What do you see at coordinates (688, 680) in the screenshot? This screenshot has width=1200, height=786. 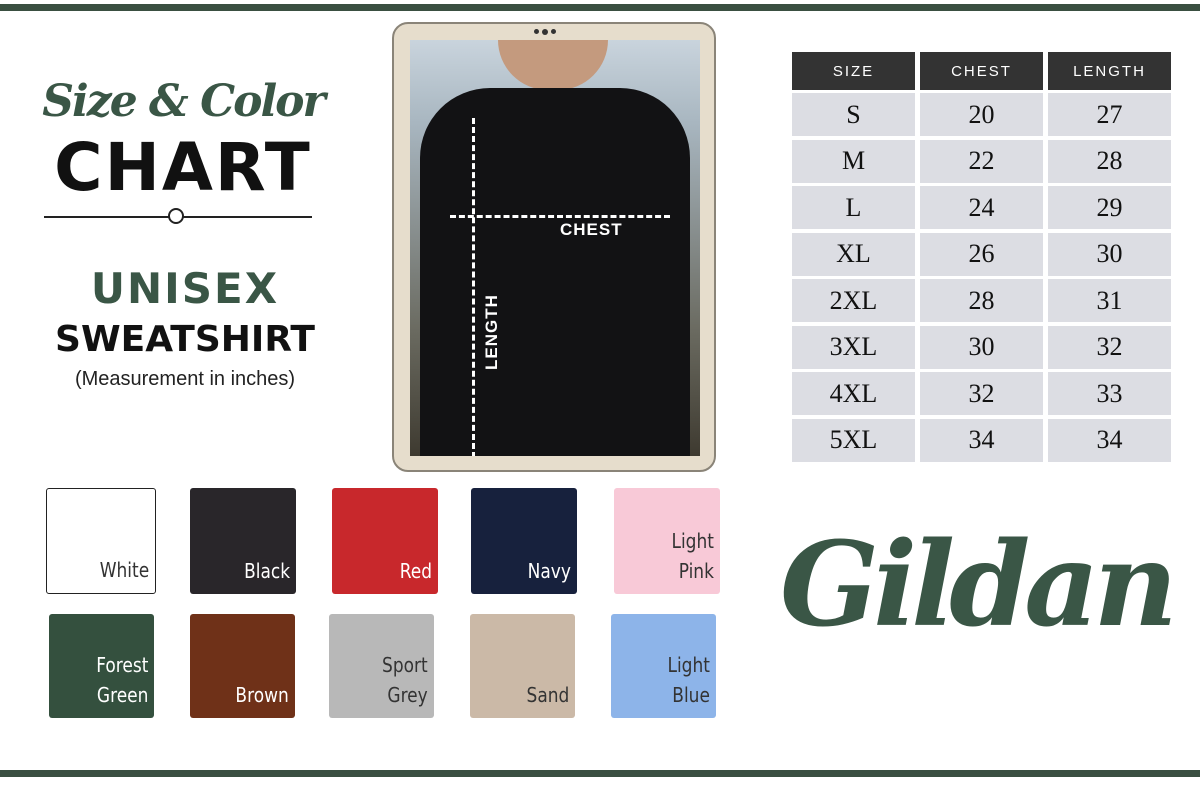 I see `swatch-label: Light Blue` at bounding box center [688, 680].